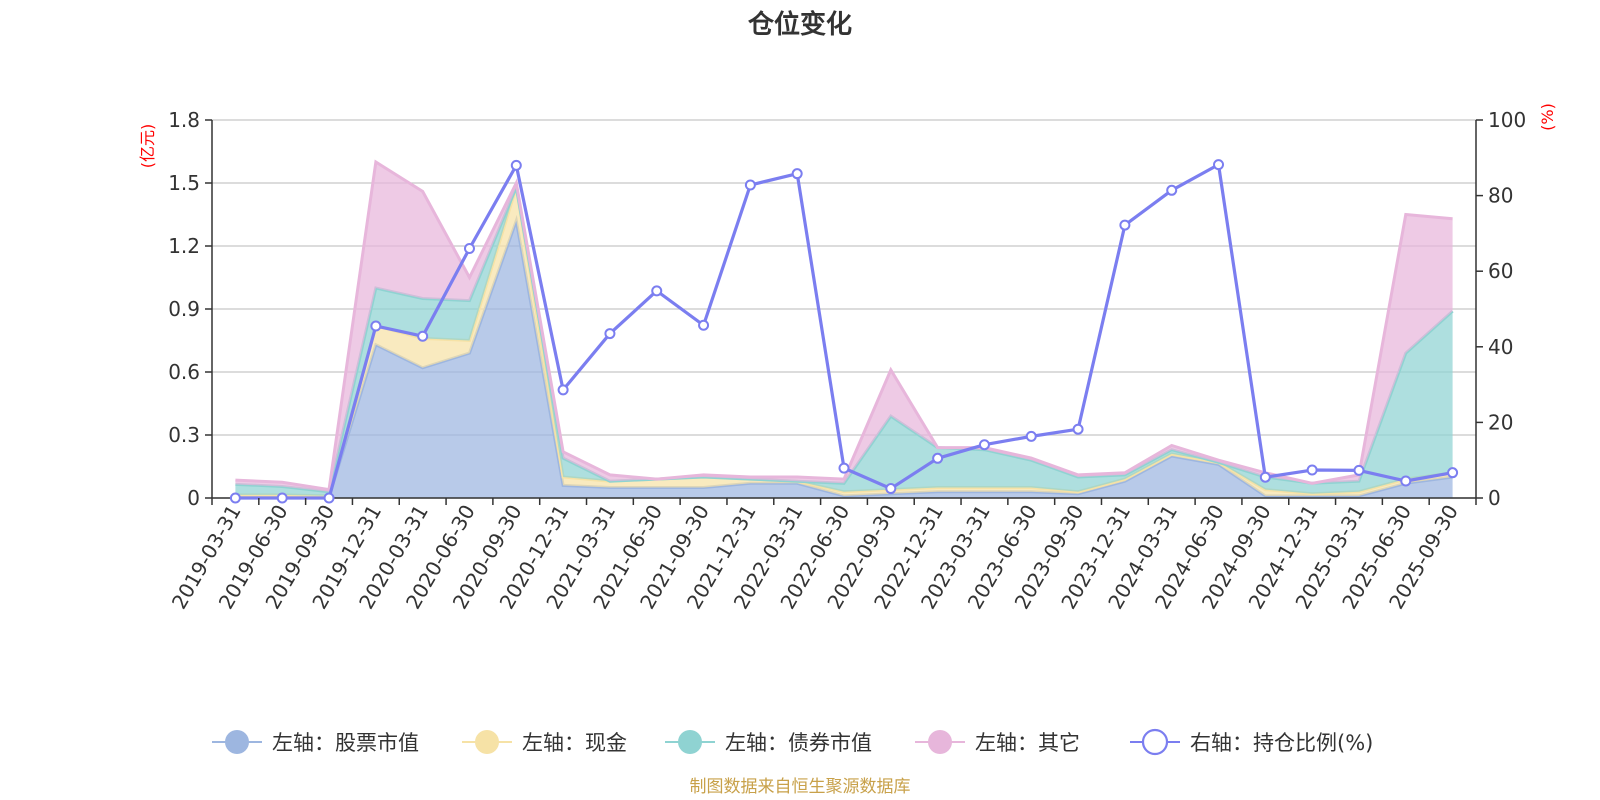  I want to click on legend-label: 左轴：现金, so click(574, 743).